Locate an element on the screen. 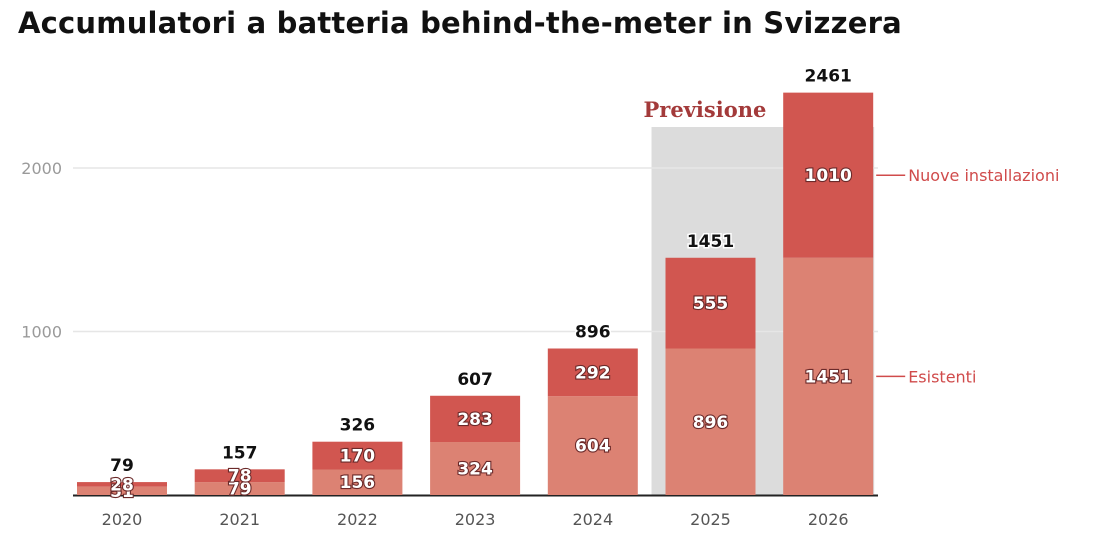 The width and height of the screenshot is (1105, 556). legend-label-new: Nuove installazioni is located at coordinates (983, 175).